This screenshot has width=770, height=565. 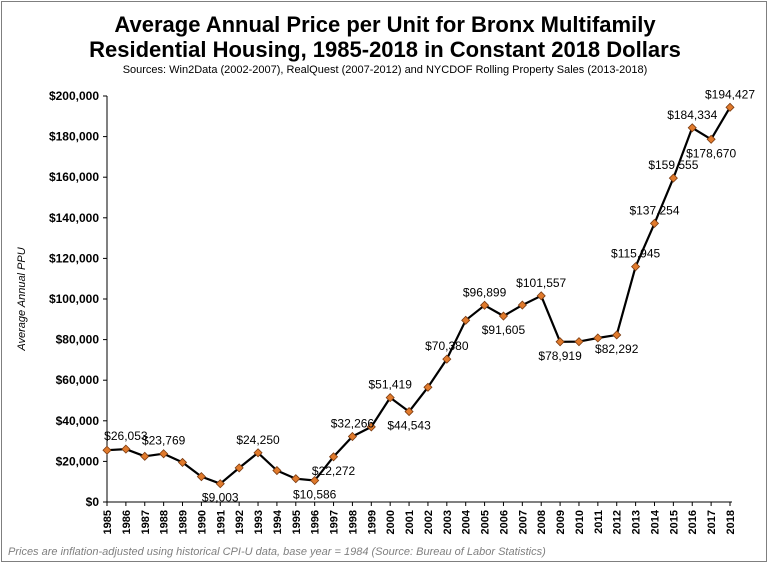 What do you see at coordinates (353, 522) in the screenshot?
I see `x-tick-label: 1998` at bounding box center [353, 522].